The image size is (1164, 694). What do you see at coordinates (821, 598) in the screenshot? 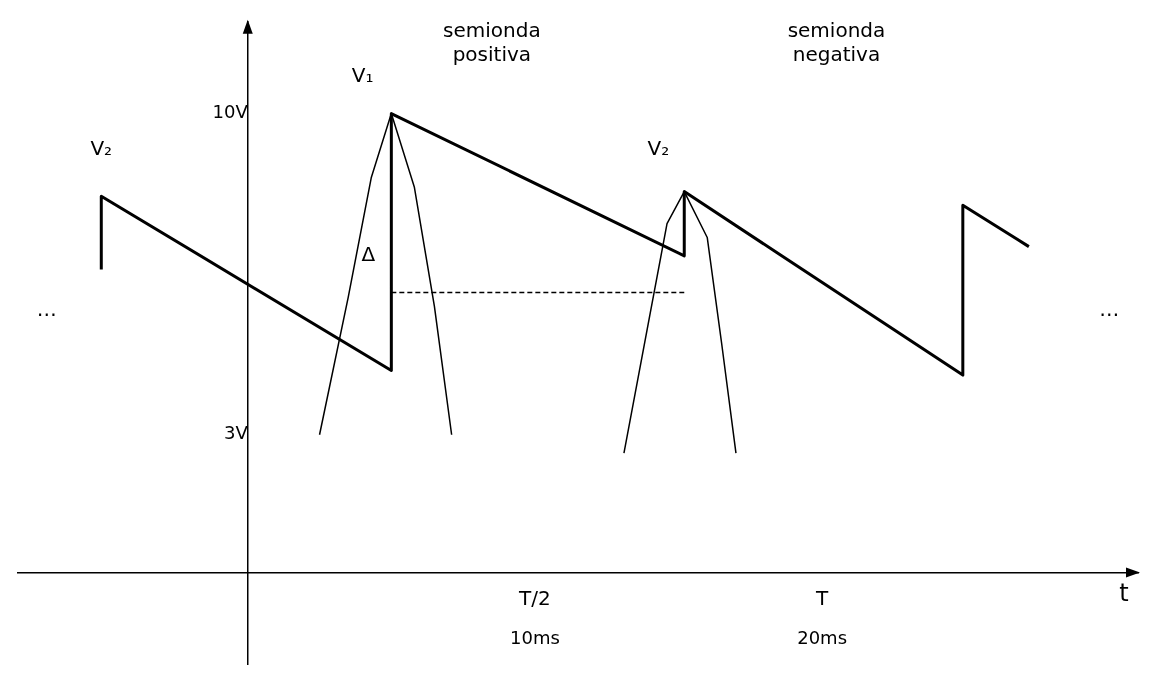
I see `annotation: T` at bounding box center [821, 598].